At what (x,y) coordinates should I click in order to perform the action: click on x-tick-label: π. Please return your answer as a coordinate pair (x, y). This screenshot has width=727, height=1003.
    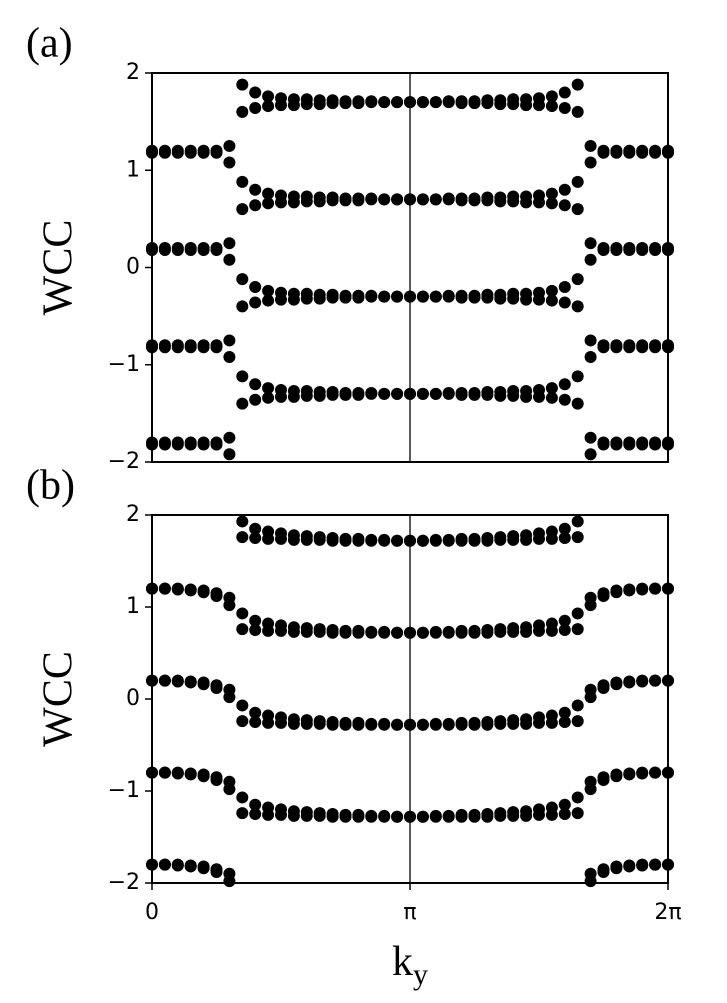
    Looking at the image, I should click on (409, 912).